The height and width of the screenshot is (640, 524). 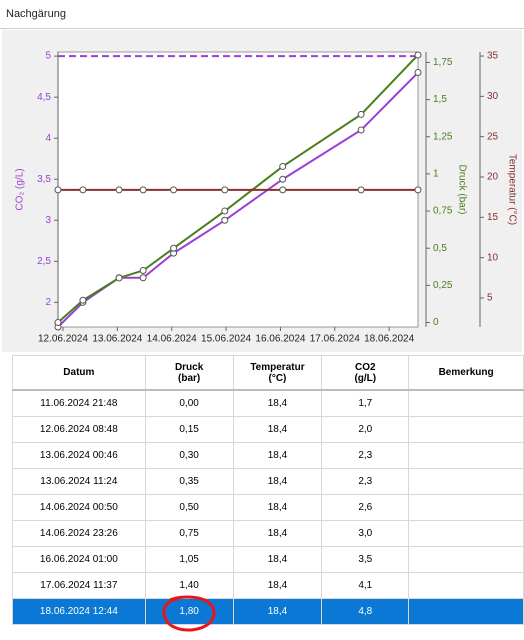 I want to click on table-row: 16.06.2024 01:00 1,05 18,4 3,5, so click(x=268, y=559).